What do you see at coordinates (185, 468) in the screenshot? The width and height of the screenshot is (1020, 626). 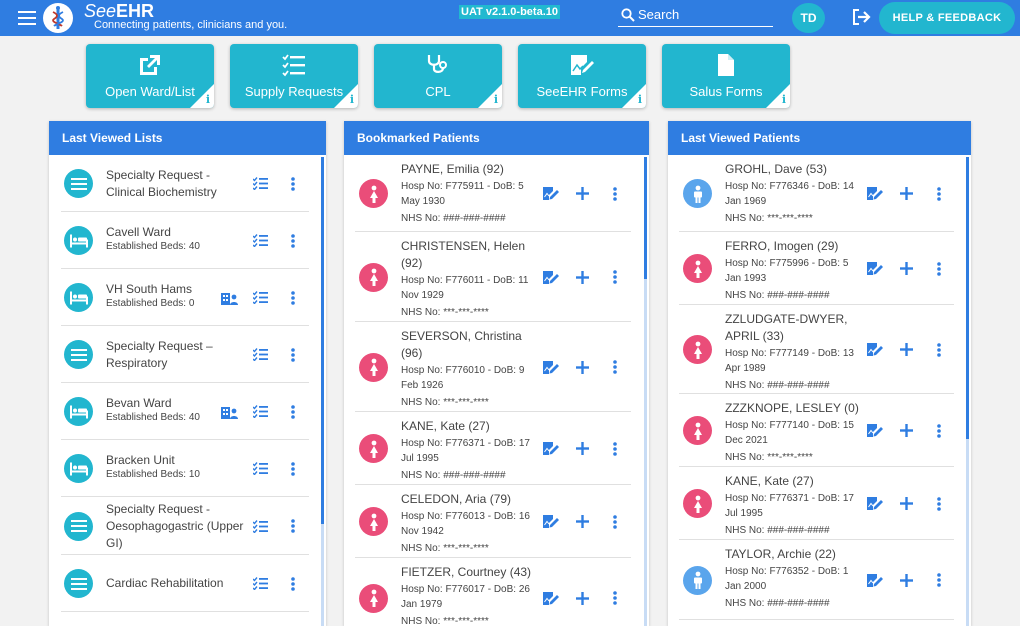 I see `list-item: Bracken Unit Established Beds: 10` at bounding box center [185, 468].